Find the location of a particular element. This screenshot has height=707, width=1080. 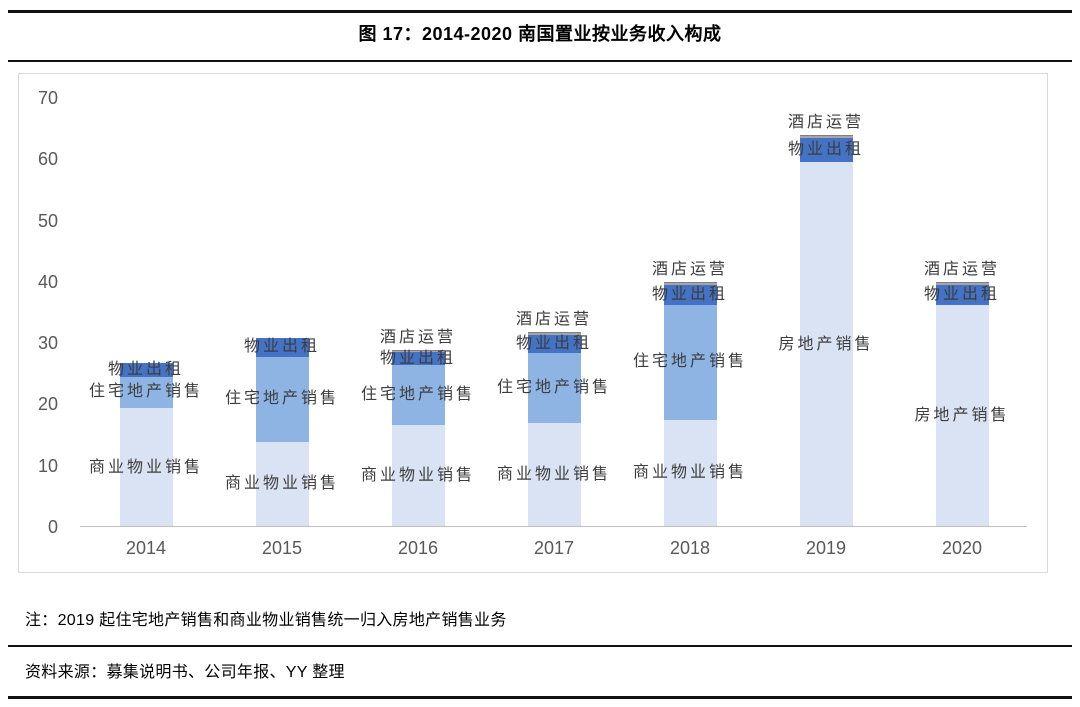

bar-segment-2020-light is located at coordinates (962, 416).